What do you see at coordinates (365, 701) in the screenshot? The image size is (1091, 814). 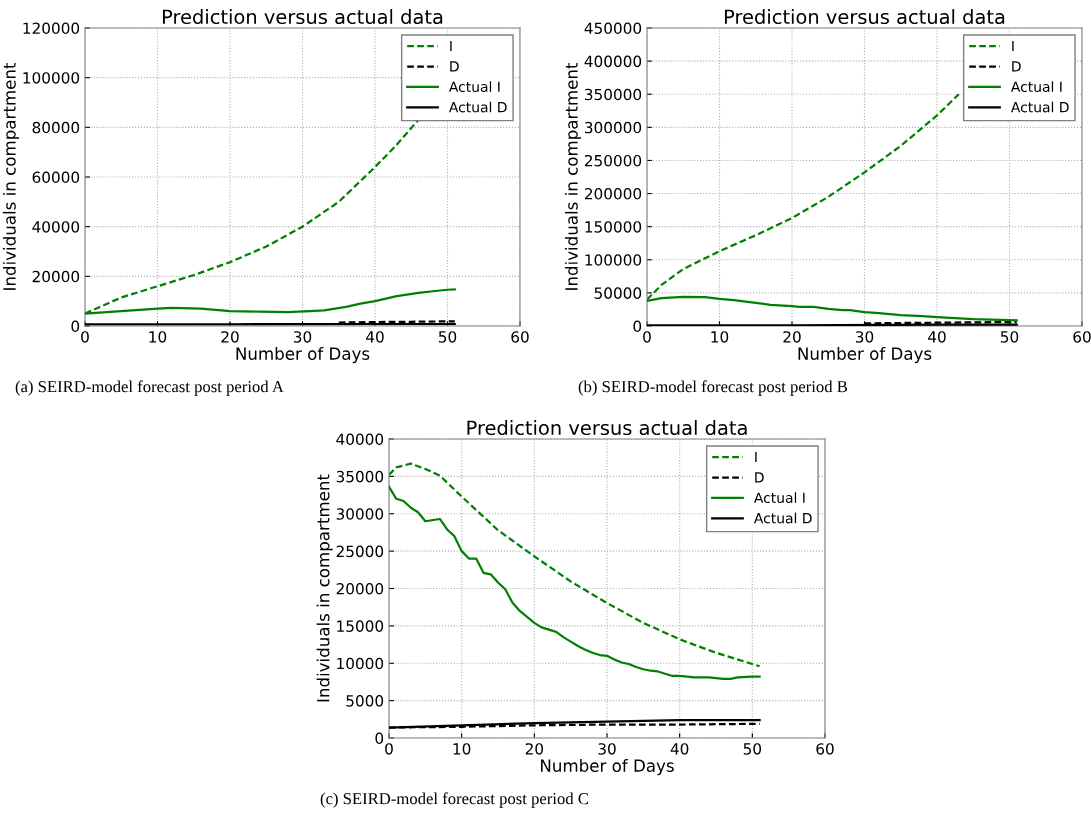 I see `y-tick-label: 5000` at bounding box center [365, 701].